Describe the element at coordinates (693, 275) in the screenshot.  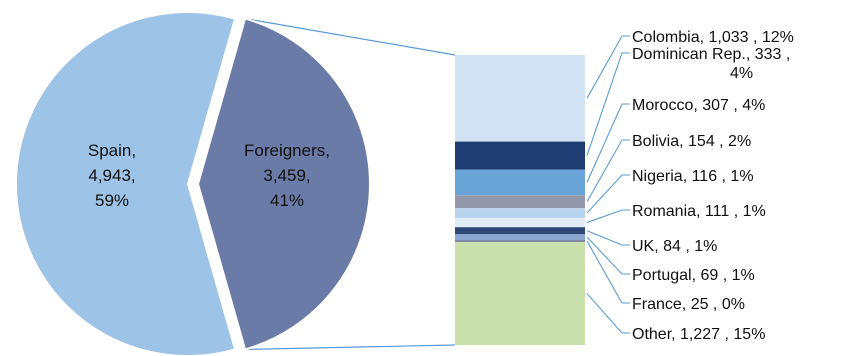
I see `bar-label-portugal: Portugal, 69 , 1%` at that location.